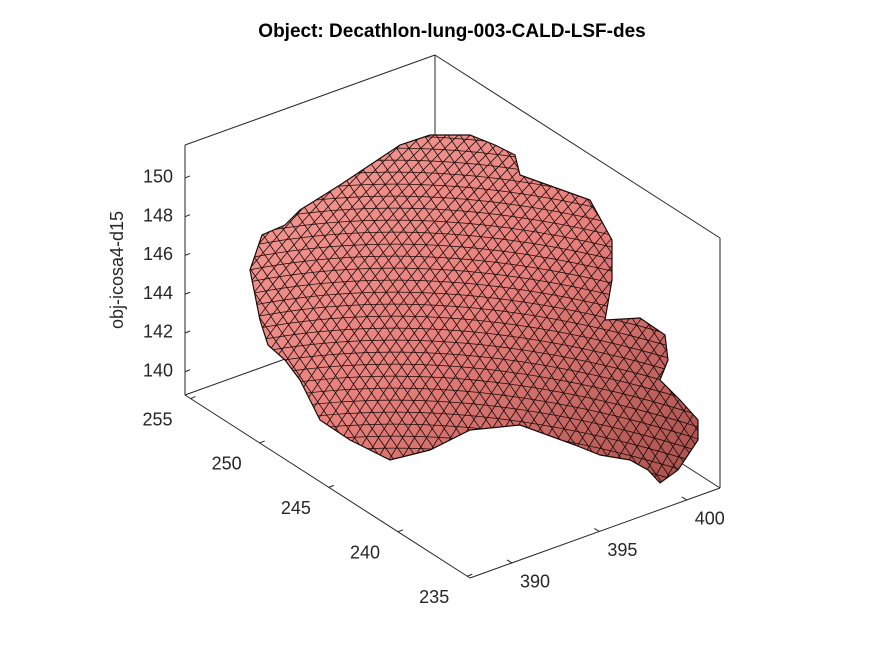  What do you see at coordinates (117, 270) in the screenshot?
I see `z-axis-label: obj-icosa4-d15` at bounding box center [117, 270].